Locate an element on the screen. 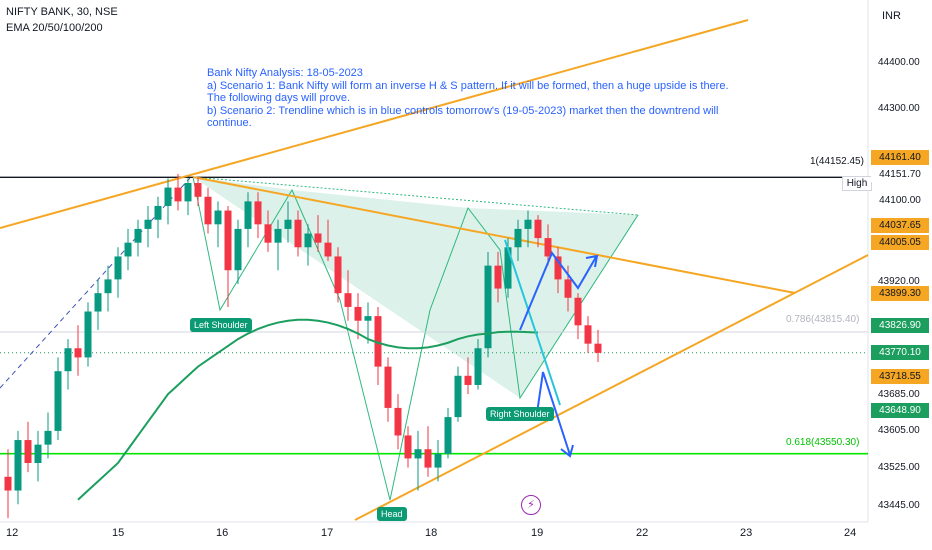  price-label-44152: 44151.70 is located at coordinates (900, 174).